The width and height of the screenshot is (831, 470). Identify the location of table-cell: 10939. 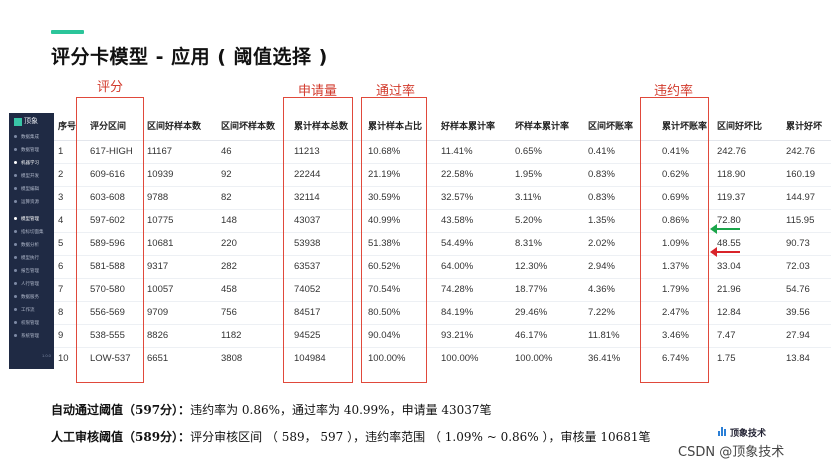
(160, 174).